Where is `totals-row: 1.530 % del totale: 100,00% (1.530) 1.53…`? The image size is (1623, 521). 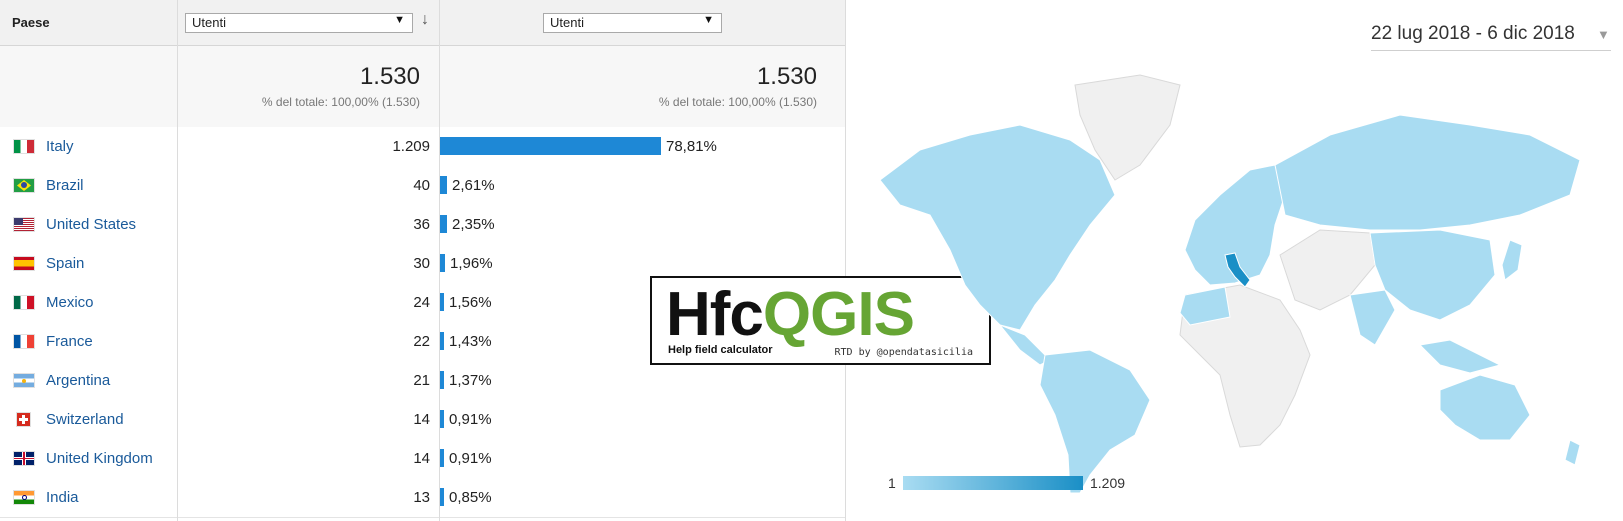
totals-row: 1.530 % del totale: 100,00% (1.530) 1.53… is located at coordinates (422, 87).